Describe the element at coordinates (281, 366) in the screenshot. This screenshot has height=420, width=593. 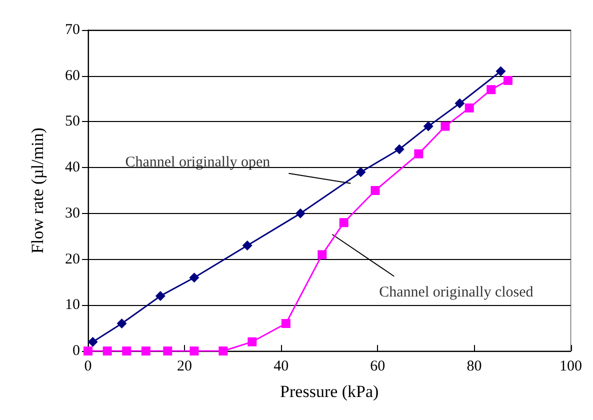
I see `x-tick-label: 40` at that location.